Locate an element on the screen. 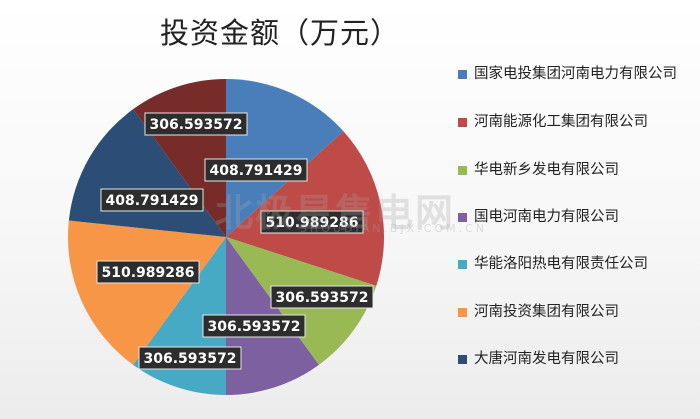 This screenshot has width=700, height=419. legend-item-7: 大唐河南发电有限公司 is located at coordinates (576, 359).